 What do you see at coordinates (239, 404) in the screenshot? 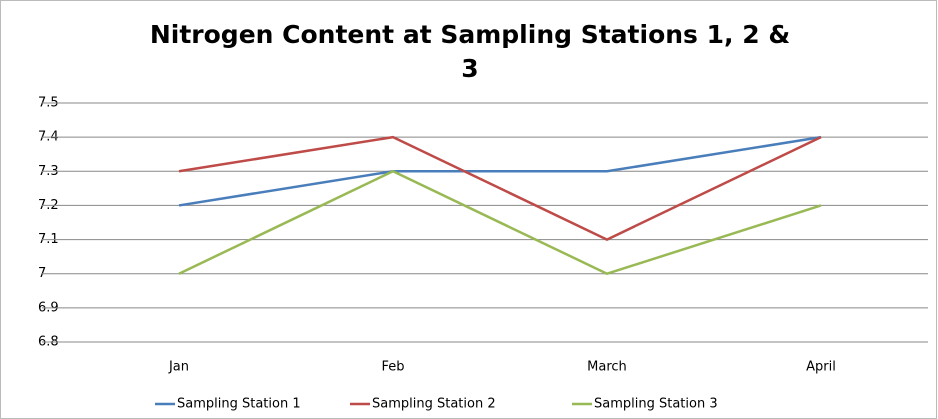
I see `legend-label: Sampling Station 1` at bounding box center [239, 404].